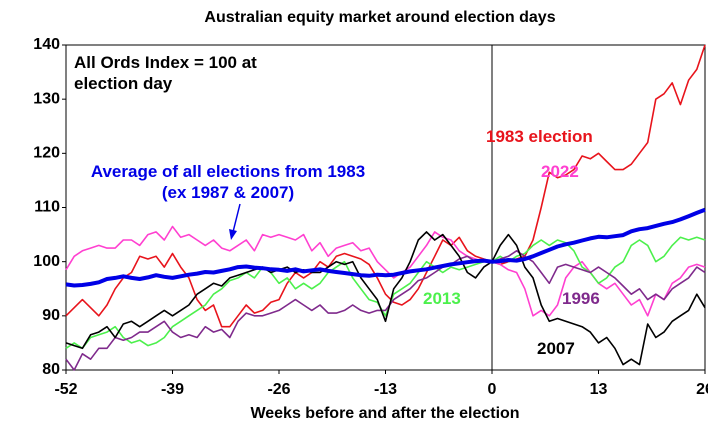  I want to click on annotation: All Ords Index = 100 at election day, so click(165, 73).